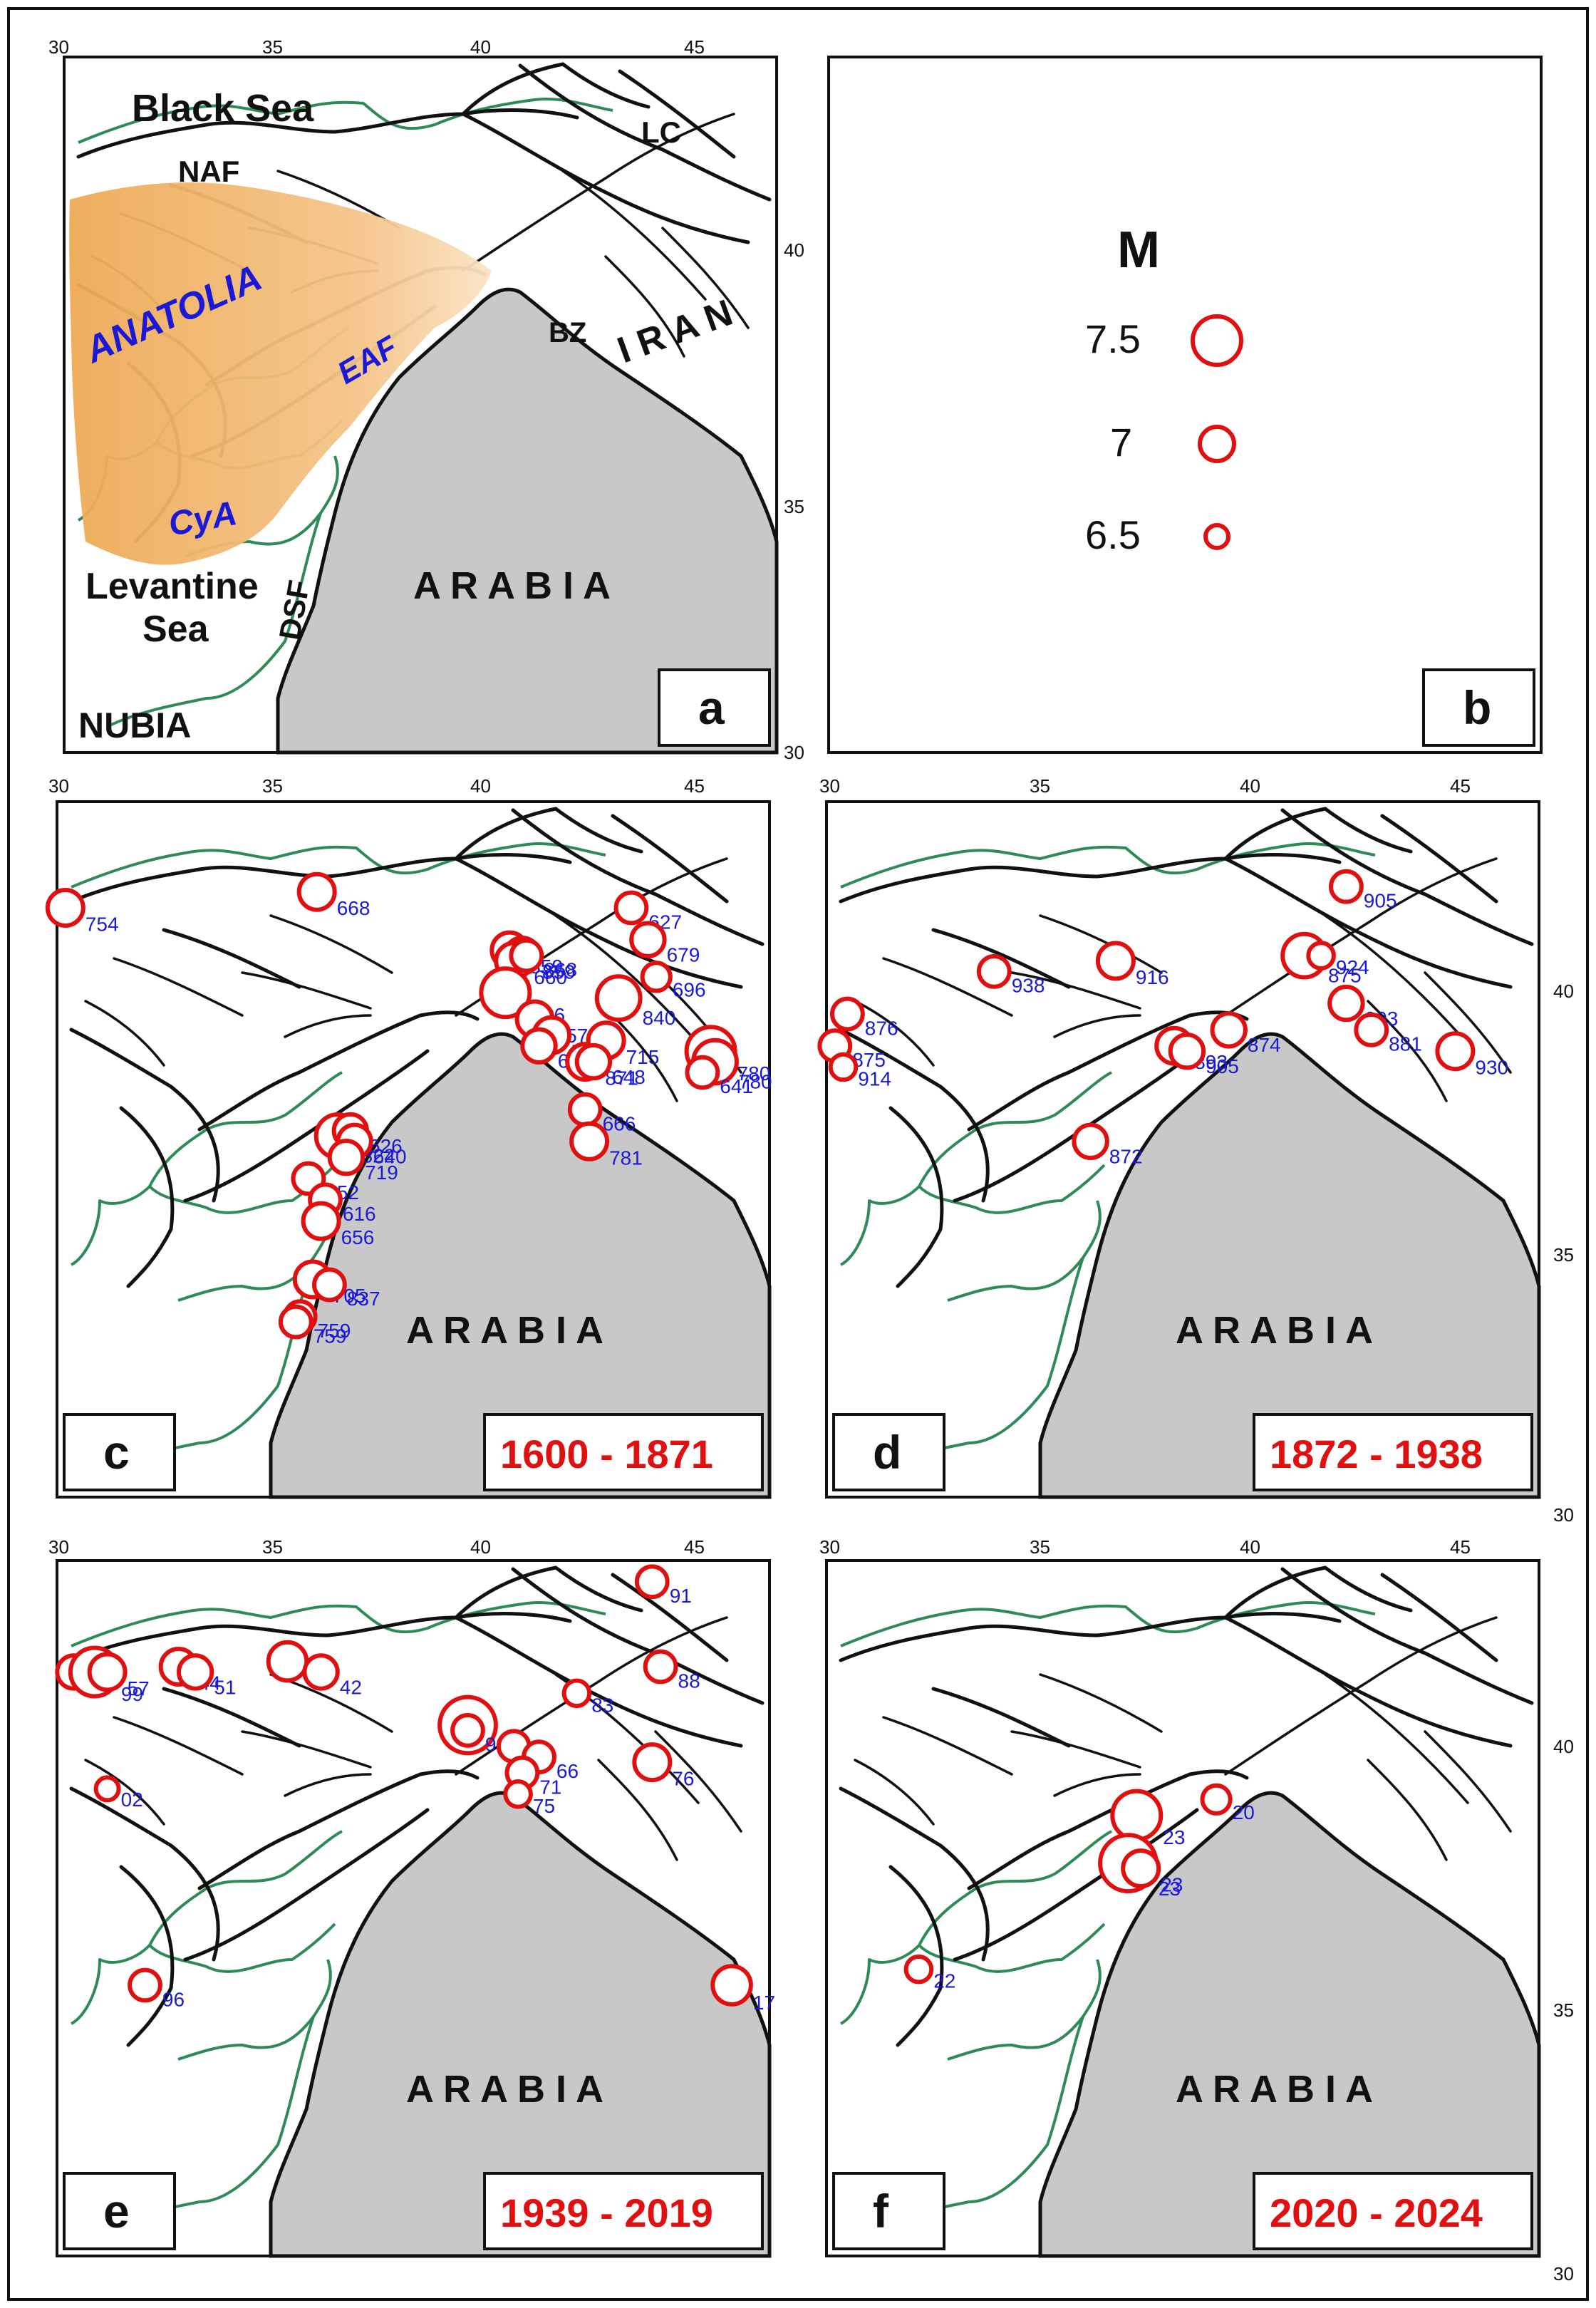 The image size is (1596, 2308). I want to click on lon-tick-c-40: 40, so click(480, 786).